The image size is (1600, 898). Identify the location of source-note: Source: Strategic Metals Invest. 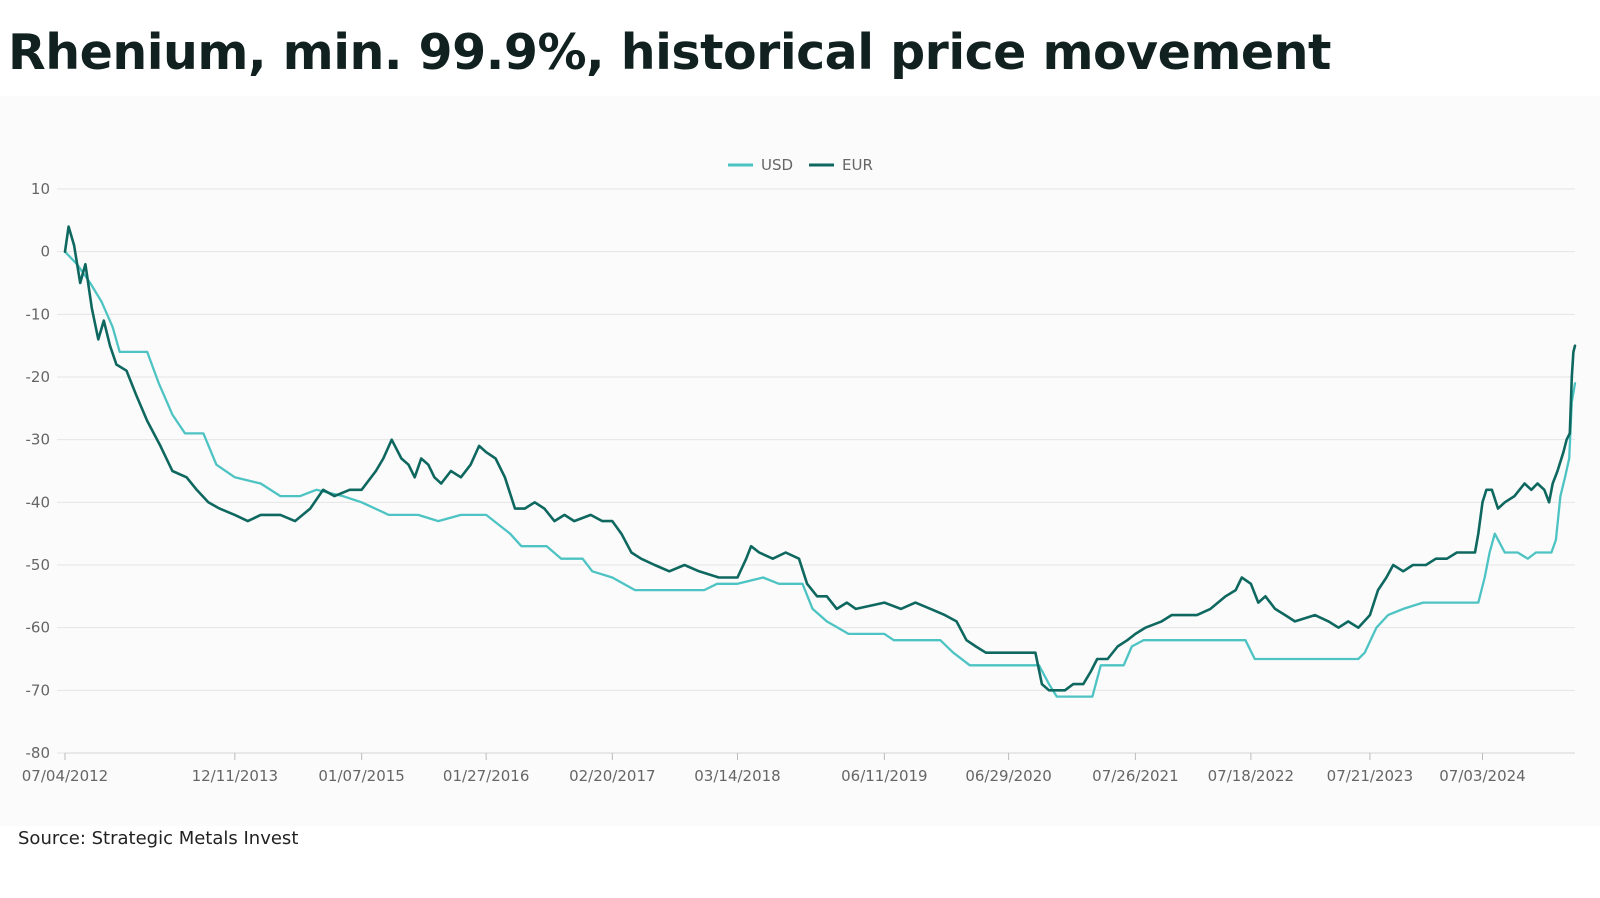
(158, 838).